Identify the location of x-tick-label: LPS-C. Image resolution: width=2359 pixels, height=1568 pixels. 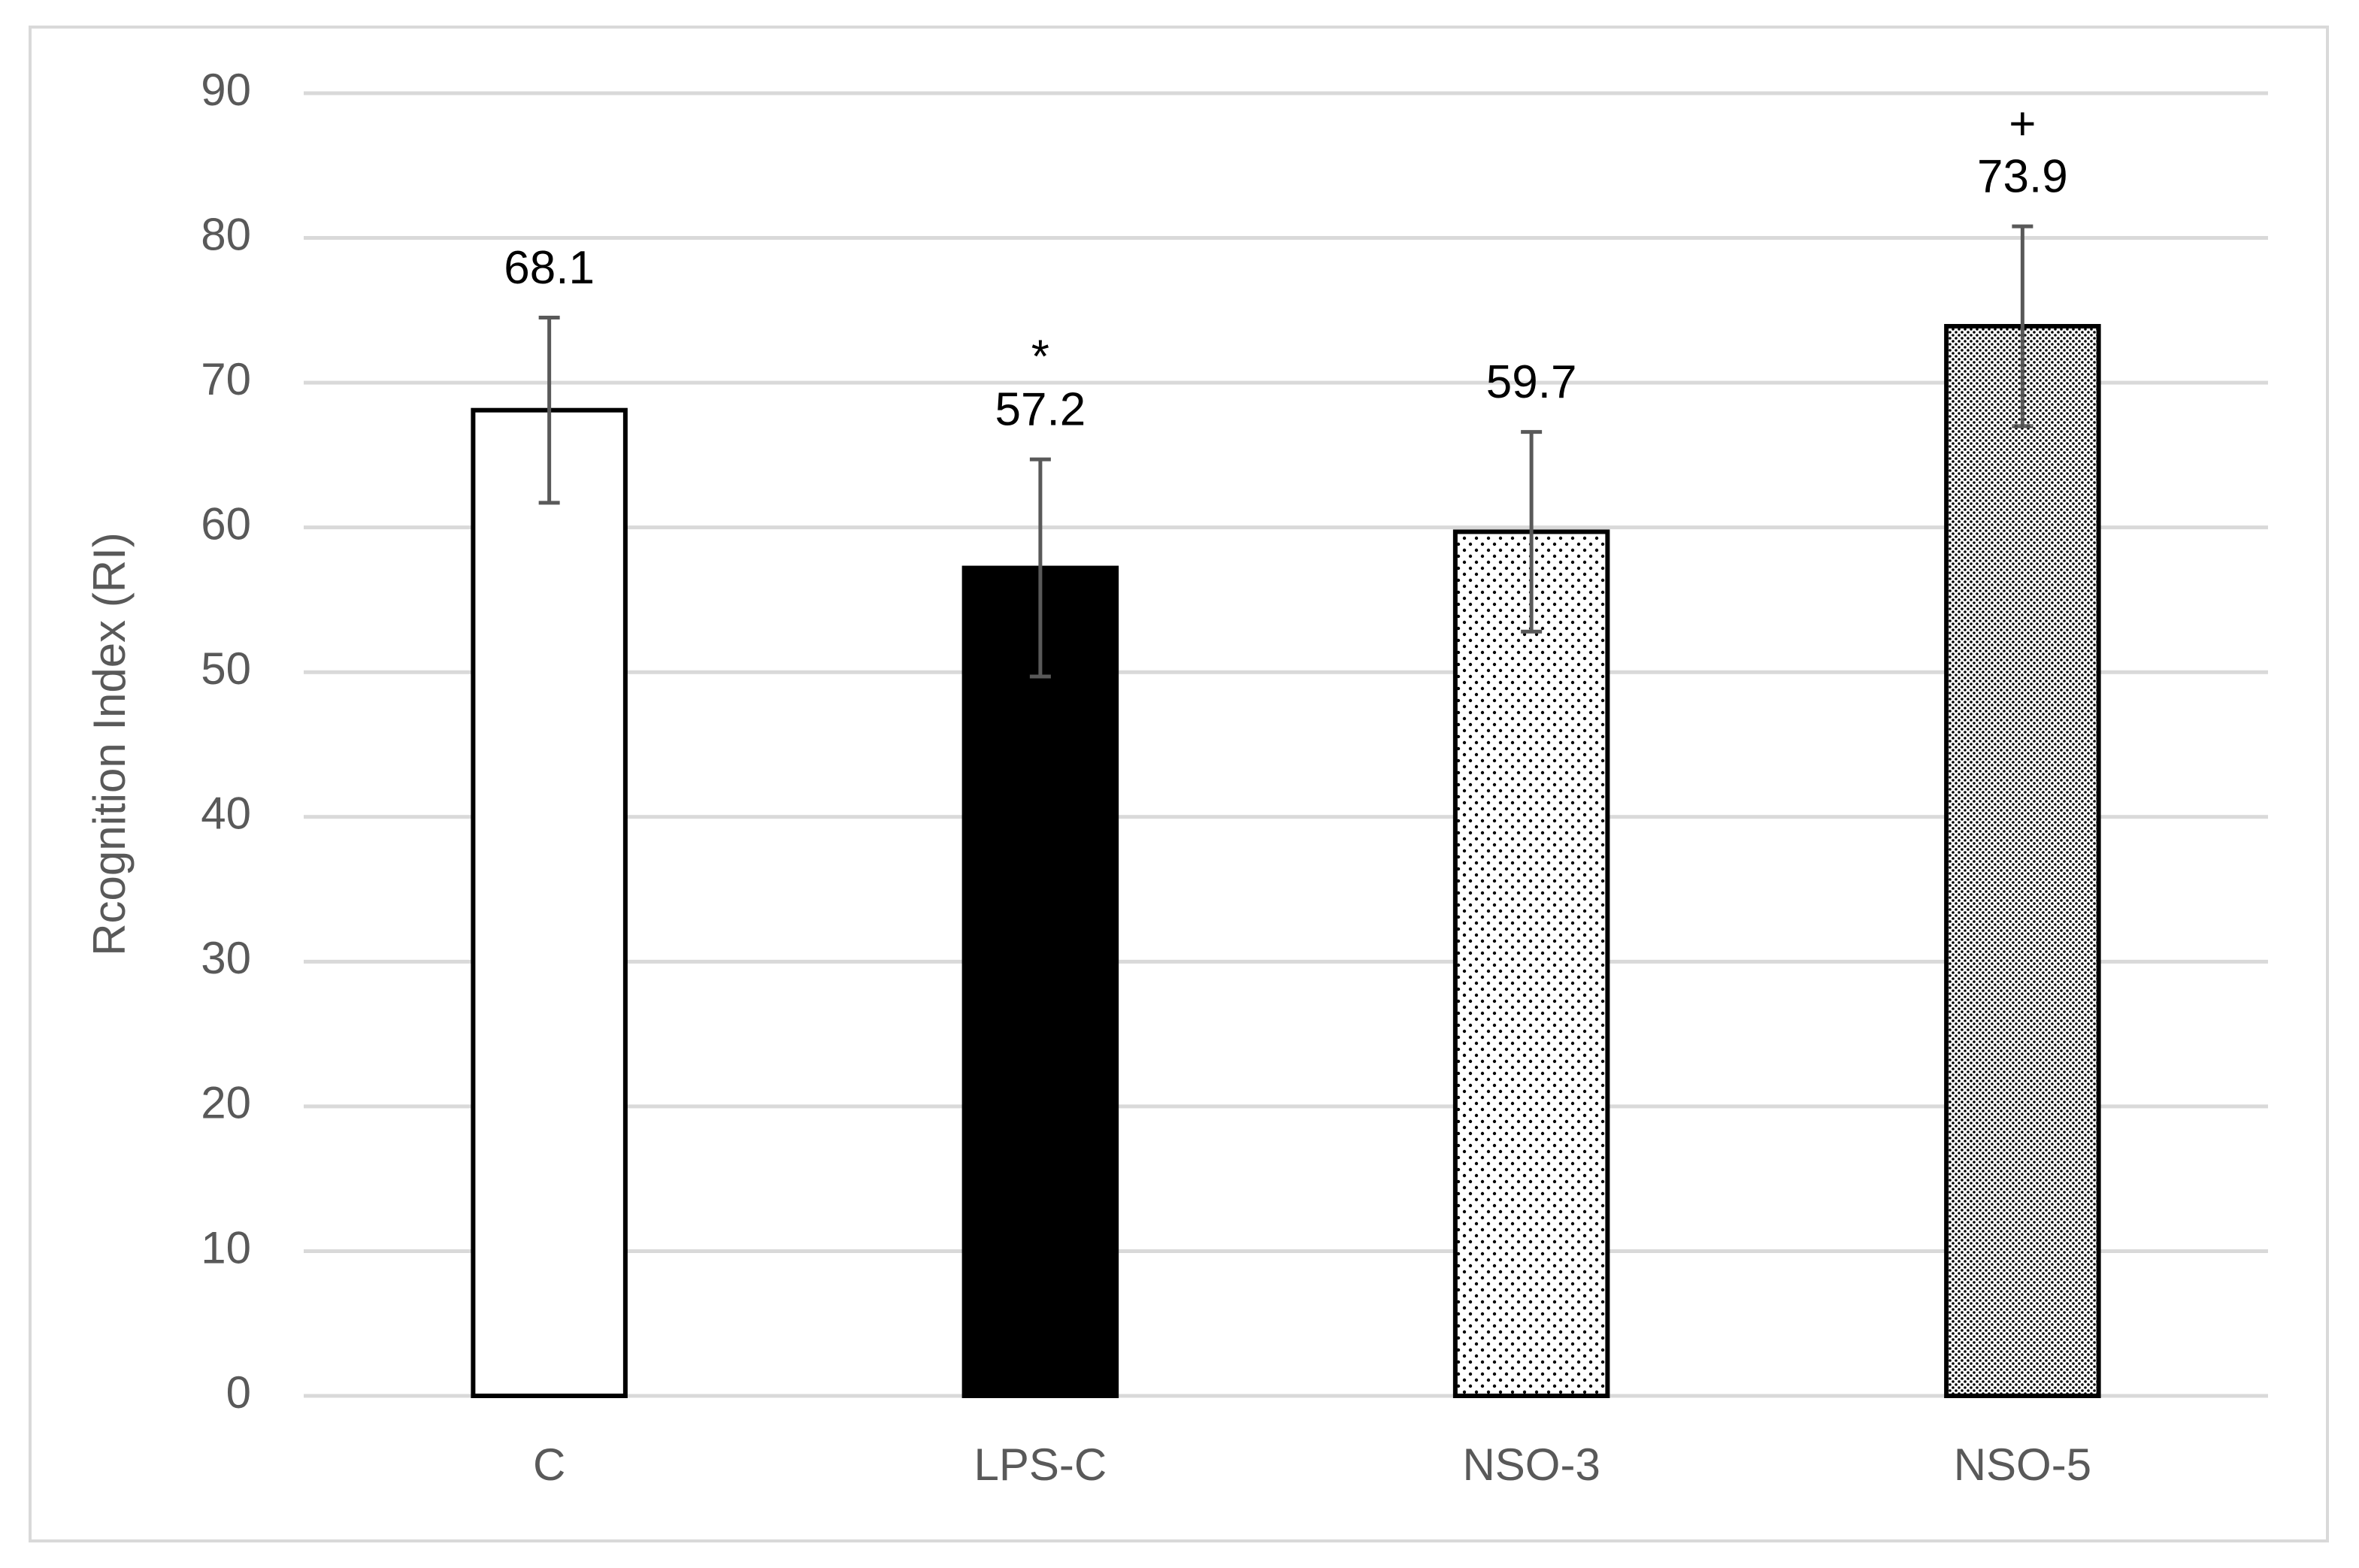
(1040, 1464).